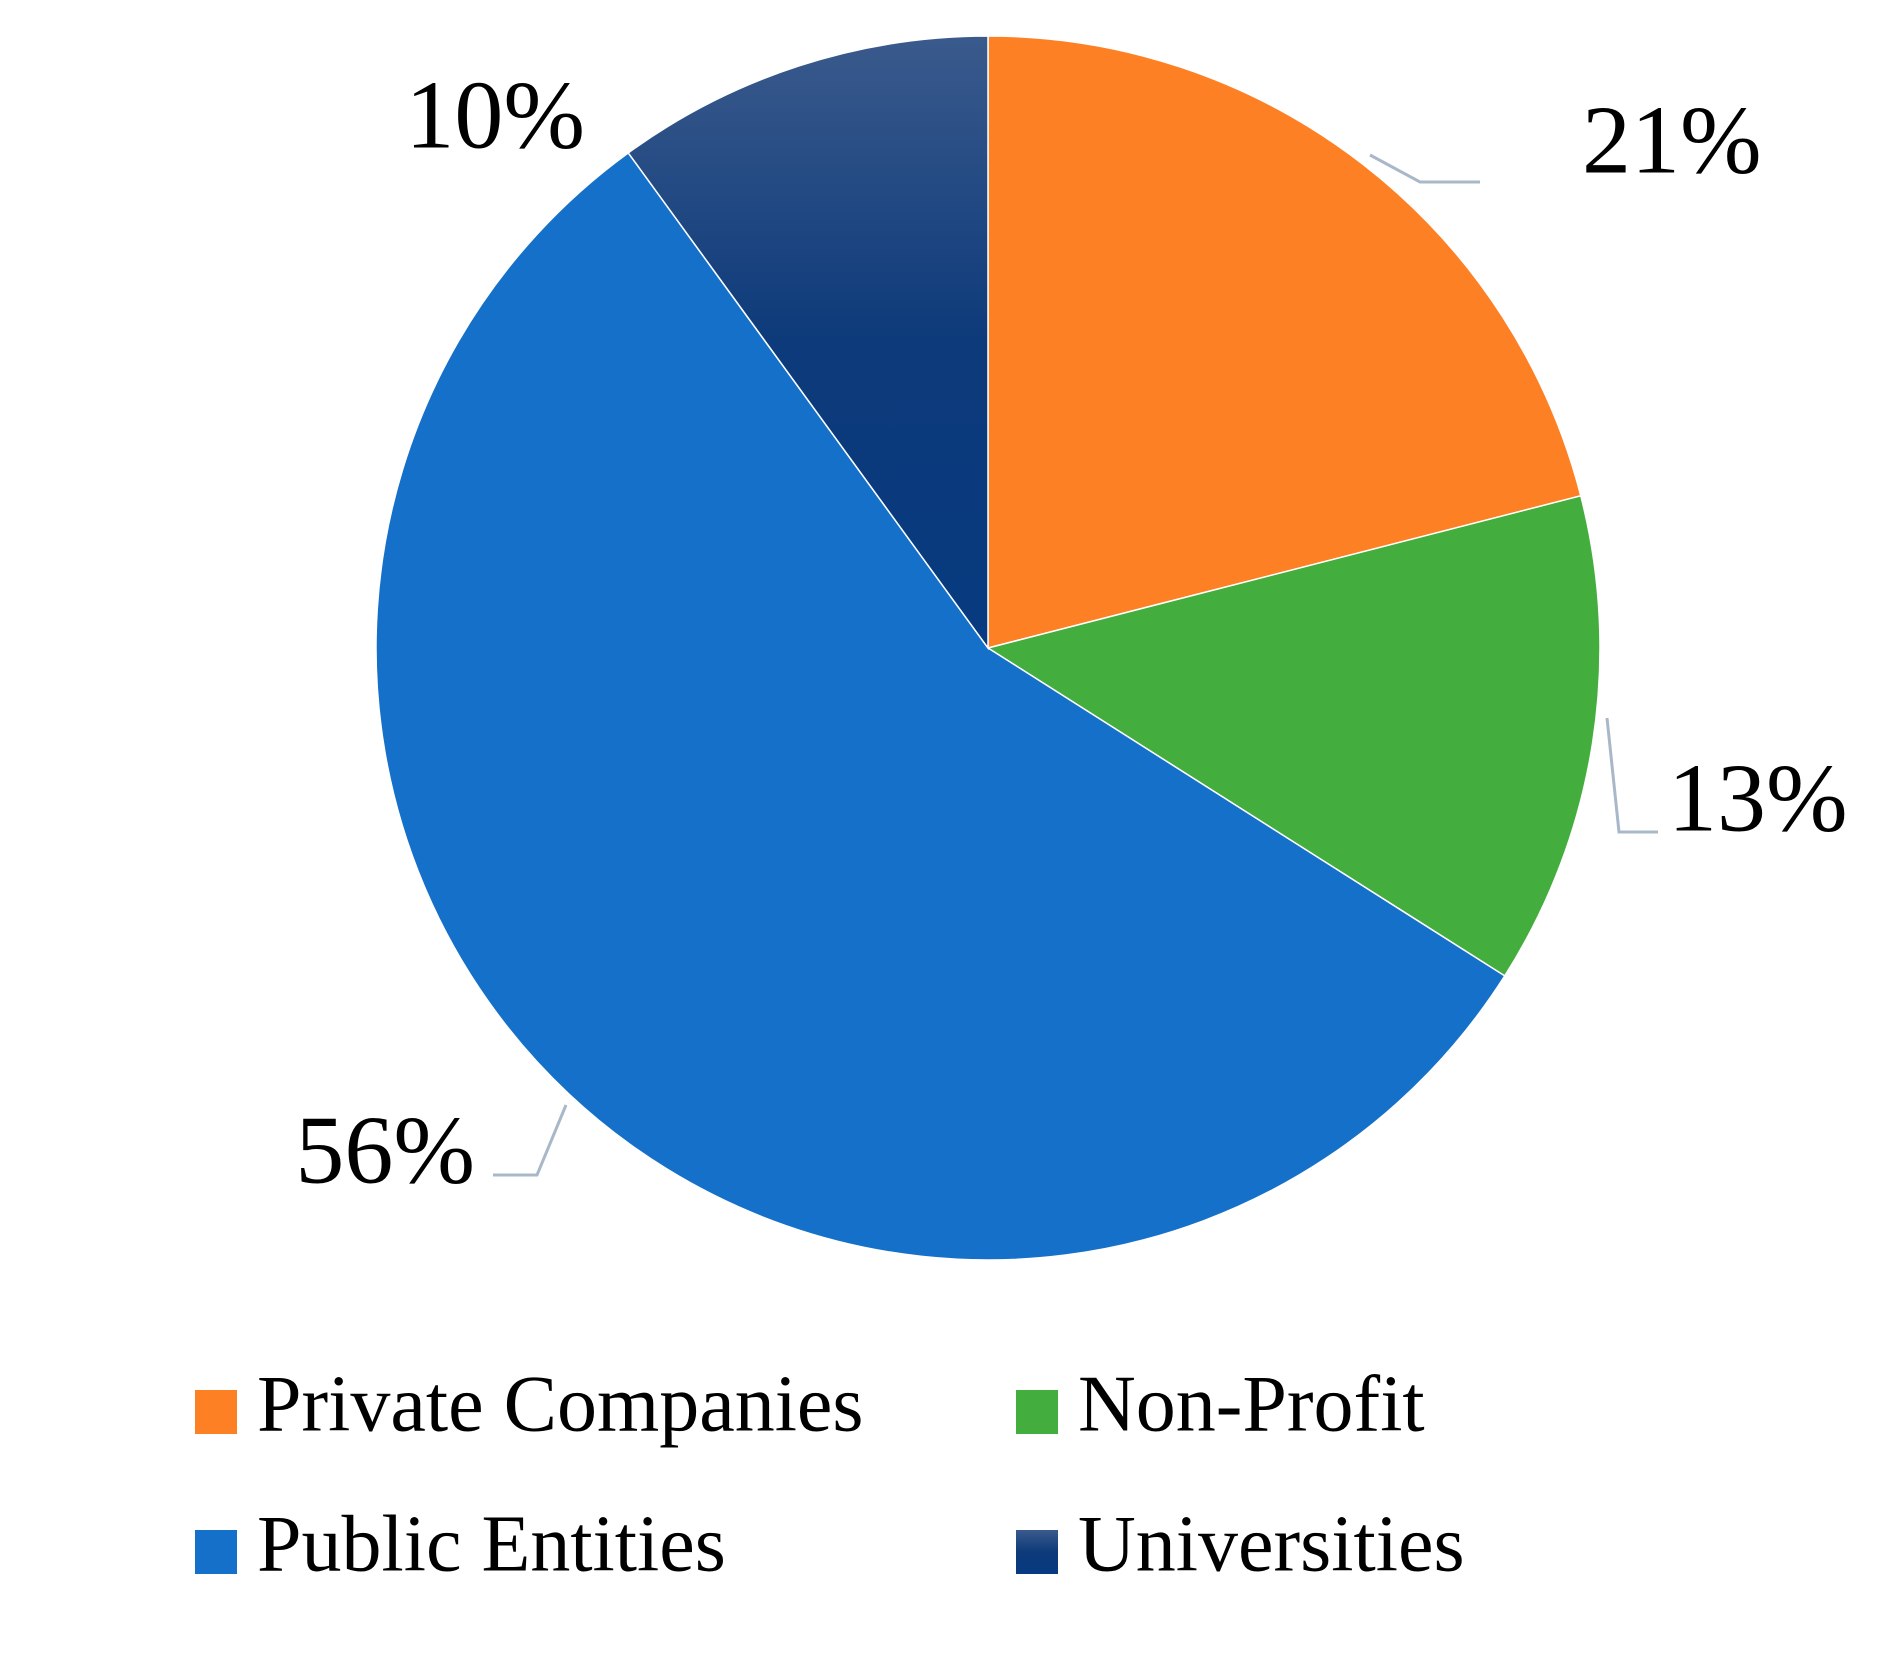  Describe the element at coordinates (1271, 1544) in the screenshot. I see `legend-label: Universities` at that location.